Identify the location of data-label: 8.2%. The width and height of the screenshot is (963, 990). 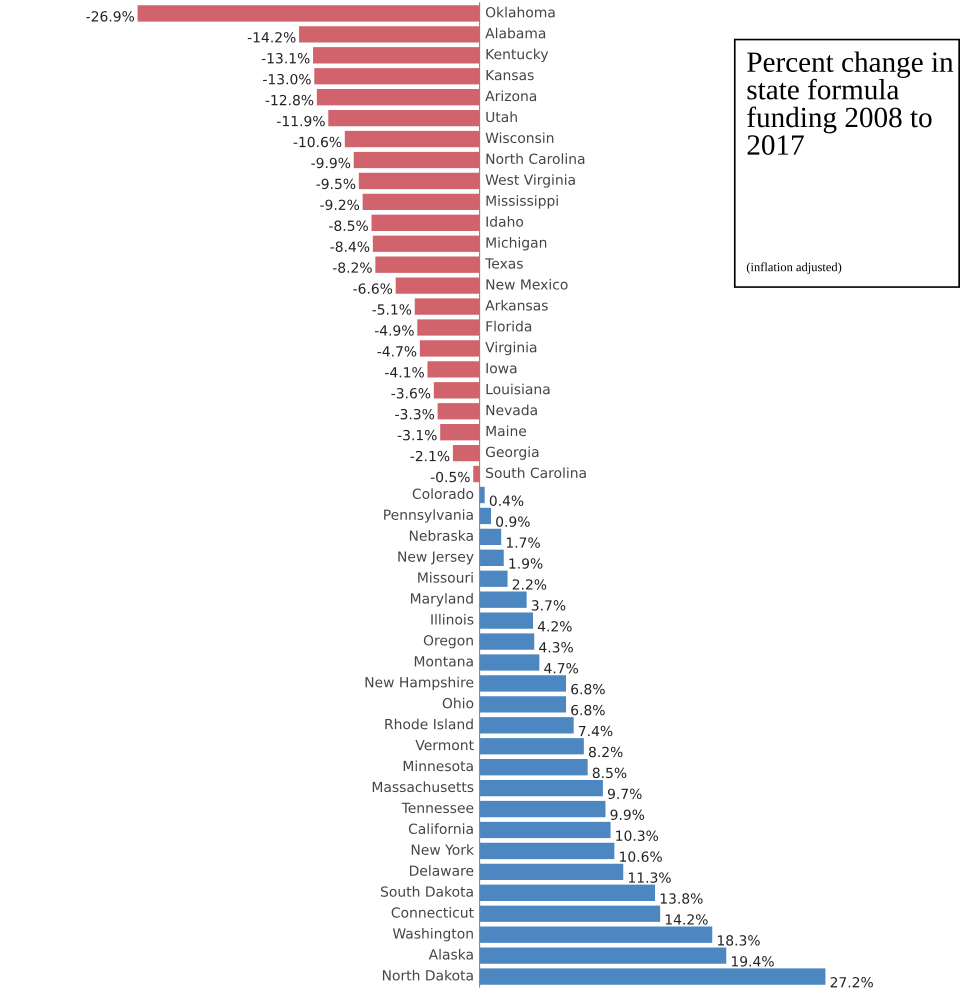
(605, 752).